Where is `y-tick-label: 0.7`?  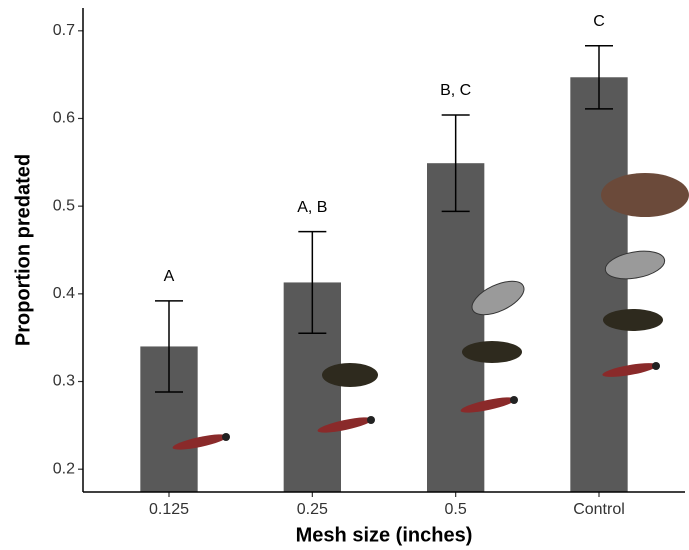
y-tick-label: 0.7 is located at coordinates (64, 30).